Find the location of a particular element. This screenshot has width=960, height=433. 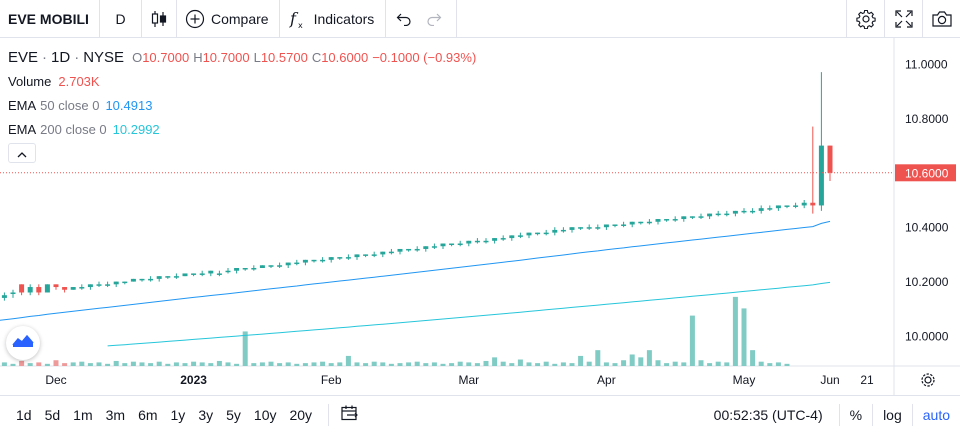

range-1m: 1m is located at coordinates (83, 414).